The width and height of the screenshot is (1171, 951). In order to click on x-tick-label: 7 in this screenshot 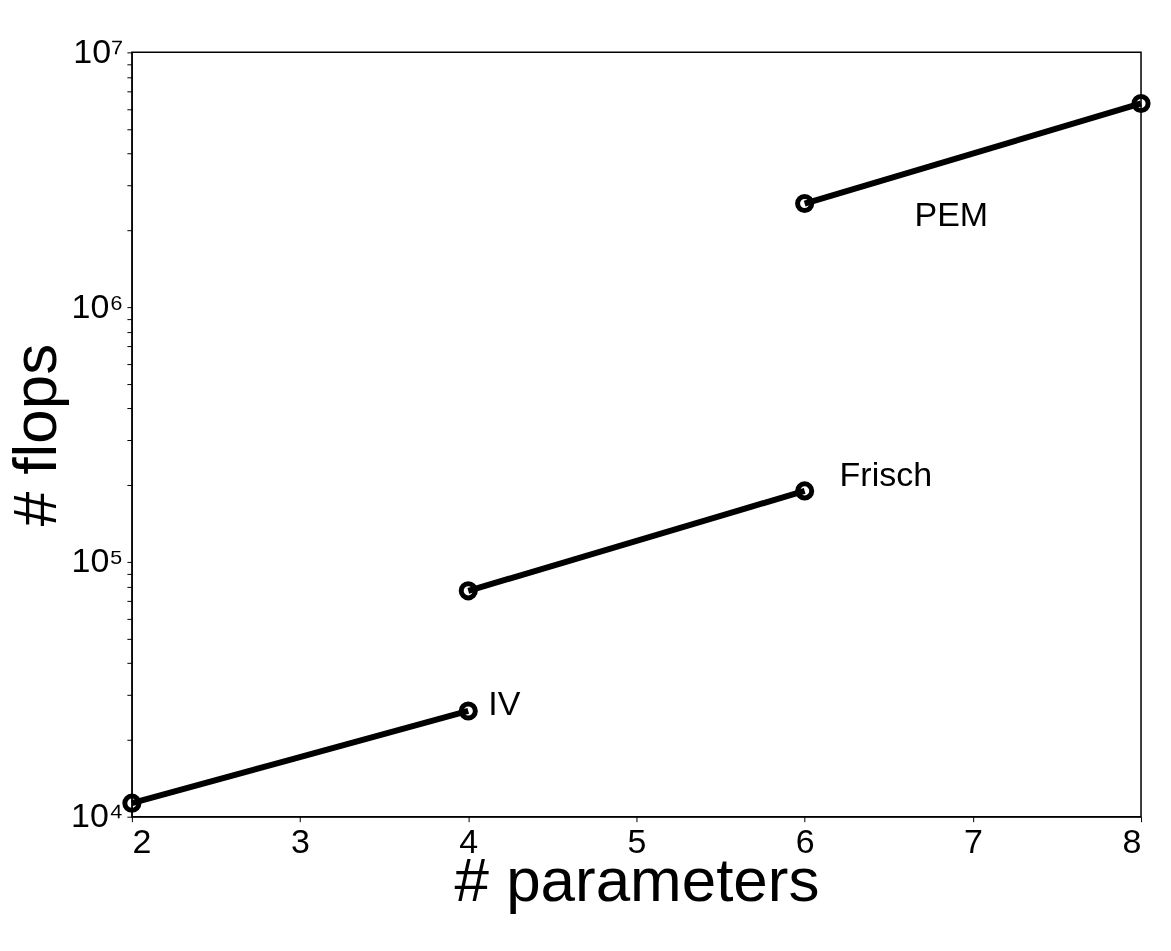, I will do `click(973, 841)`.